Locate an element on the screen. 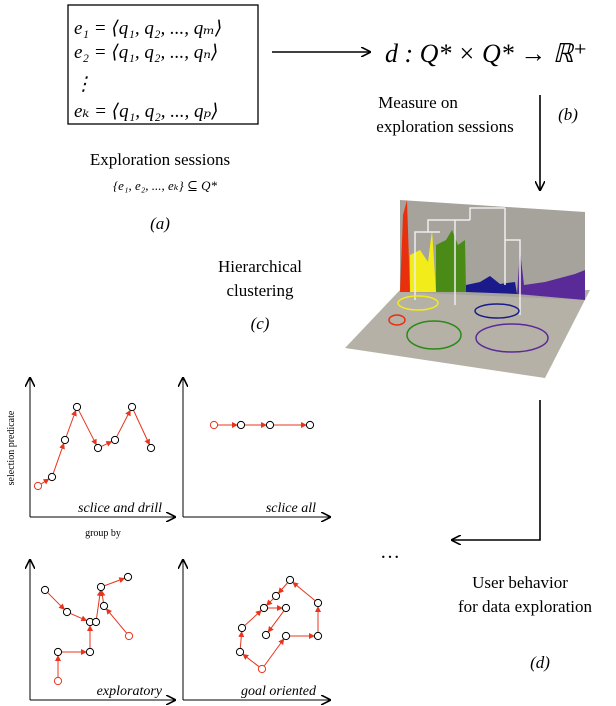 This screenshot has height=706, width=616. plot-title: sclice and drill is located at coordinates (120, 508).